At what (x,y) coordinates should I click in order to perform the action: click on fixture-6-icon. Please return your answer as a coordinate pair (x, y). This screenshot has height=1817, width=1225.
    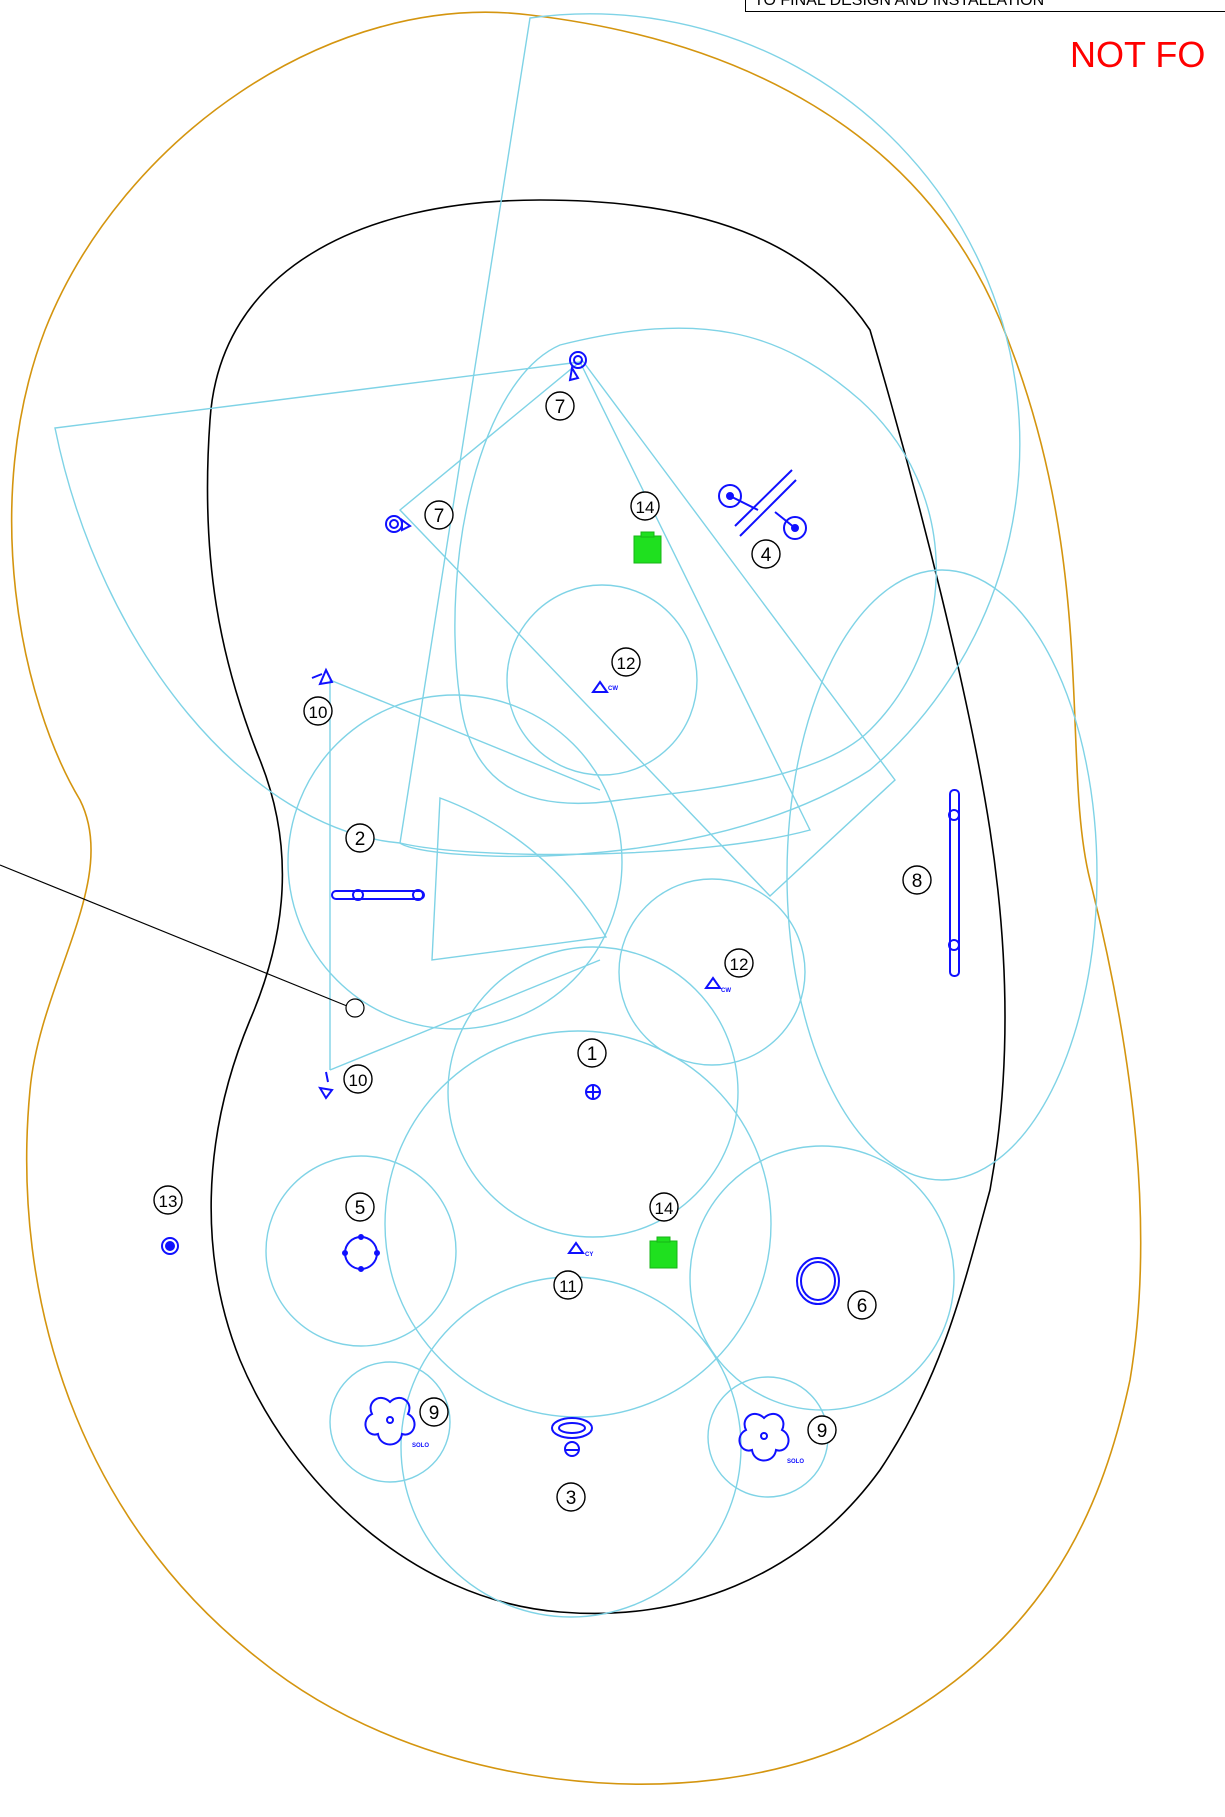
    Looking at the image, I should click on (818, 1281).